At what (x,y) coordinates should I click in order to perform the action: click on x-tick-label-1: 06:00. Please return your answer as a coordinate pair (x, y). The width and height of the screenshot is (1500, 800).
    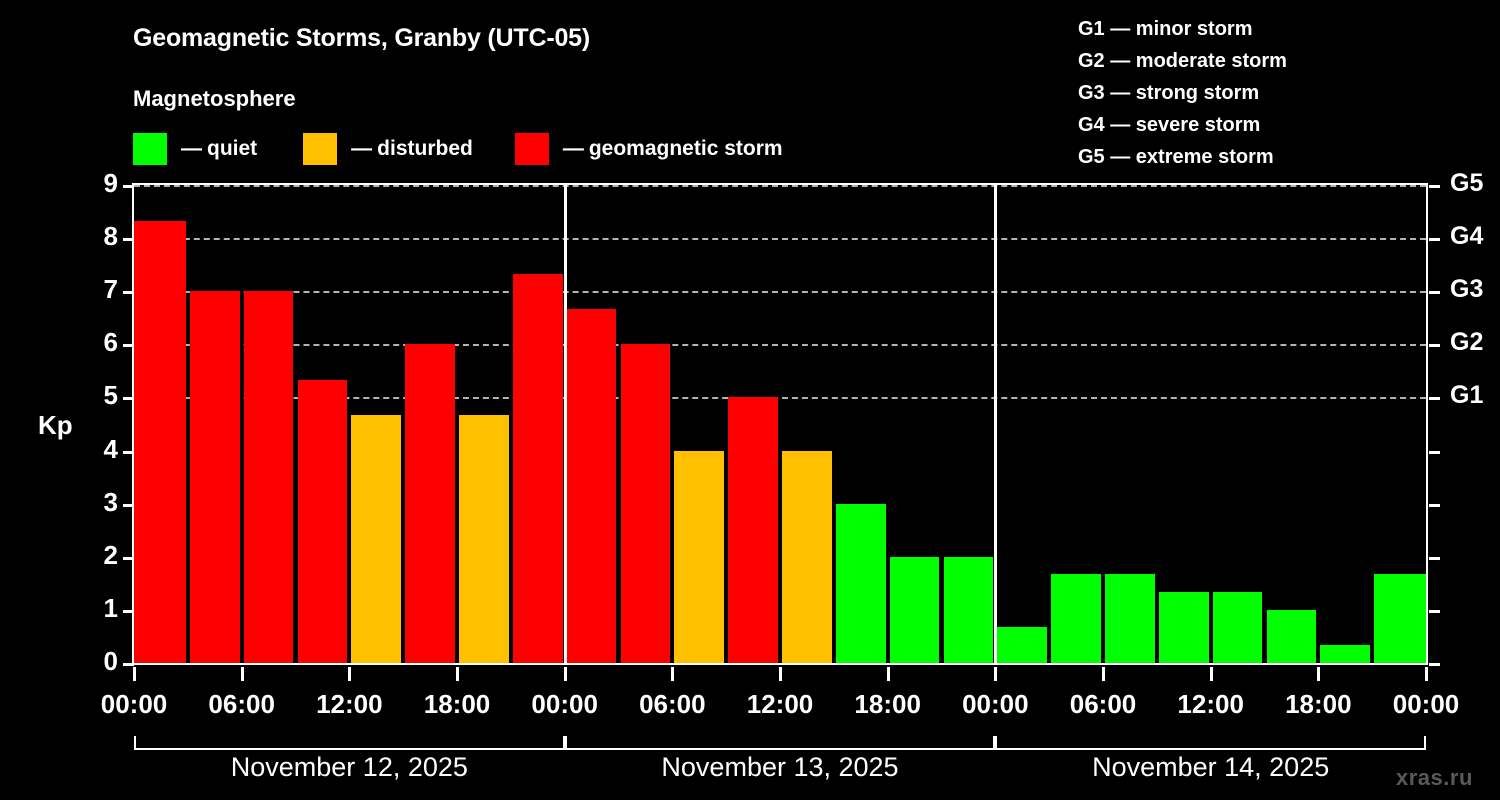
    Looking at the image, I should click on (241, 704).